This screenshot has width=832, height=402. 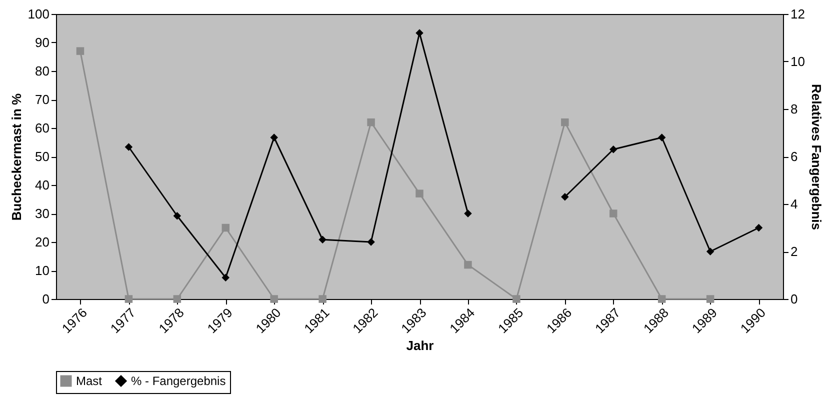 I want to click on y-tick-label: 90, so click(x=42, y=42).